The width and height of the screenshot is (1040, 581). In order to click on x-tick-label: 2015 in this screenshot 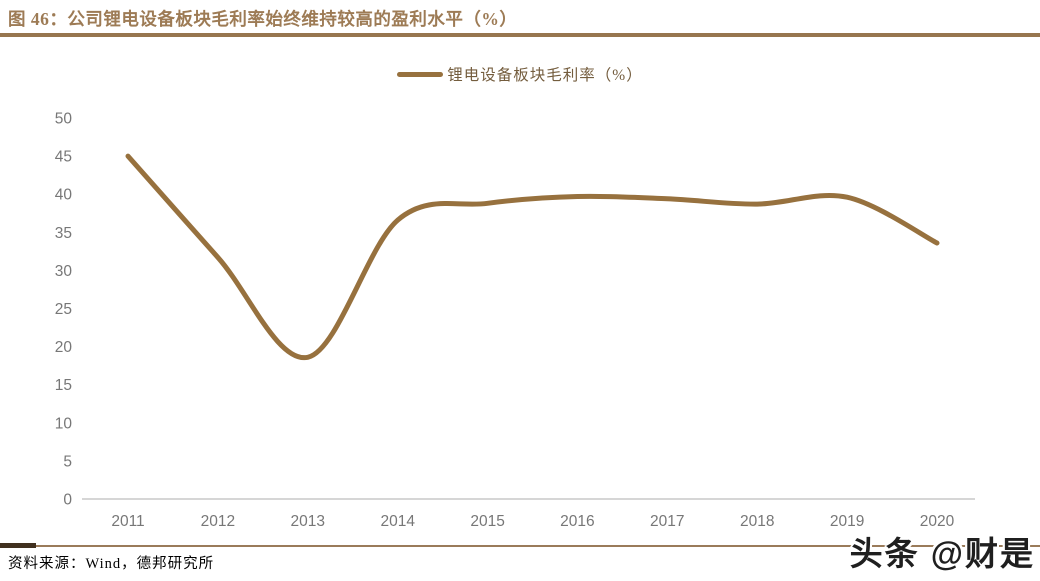, I will do `click(487, 521)`.